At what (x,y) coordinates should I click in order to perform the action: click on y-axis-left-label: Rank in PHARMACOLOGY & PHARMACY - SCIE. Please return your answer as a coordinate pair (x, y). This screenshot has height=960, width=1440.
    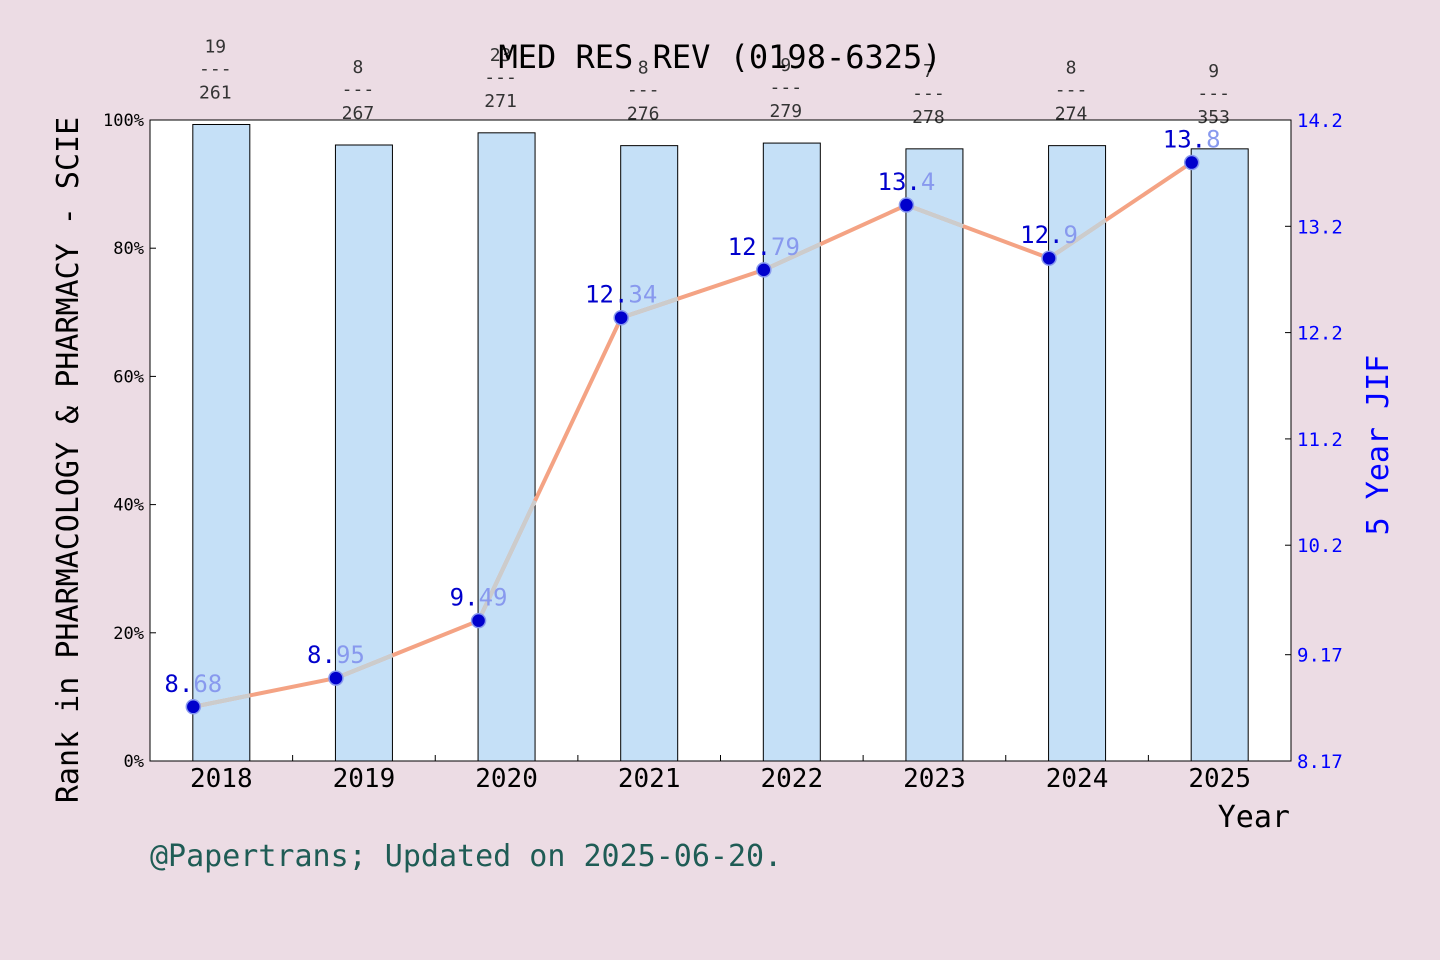
    Looking at the image, I should click on (68, 460).